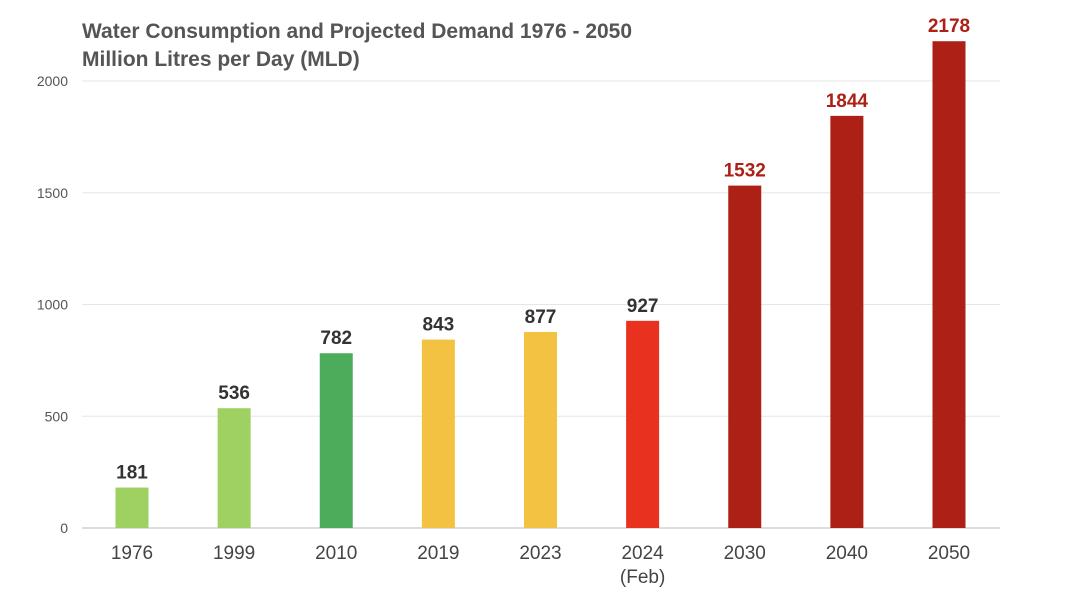 The height and width of the screenshot is (600, 1080). I want to click on chart-subtitle: Million Litres per Day (MLD), so click(221, 59).